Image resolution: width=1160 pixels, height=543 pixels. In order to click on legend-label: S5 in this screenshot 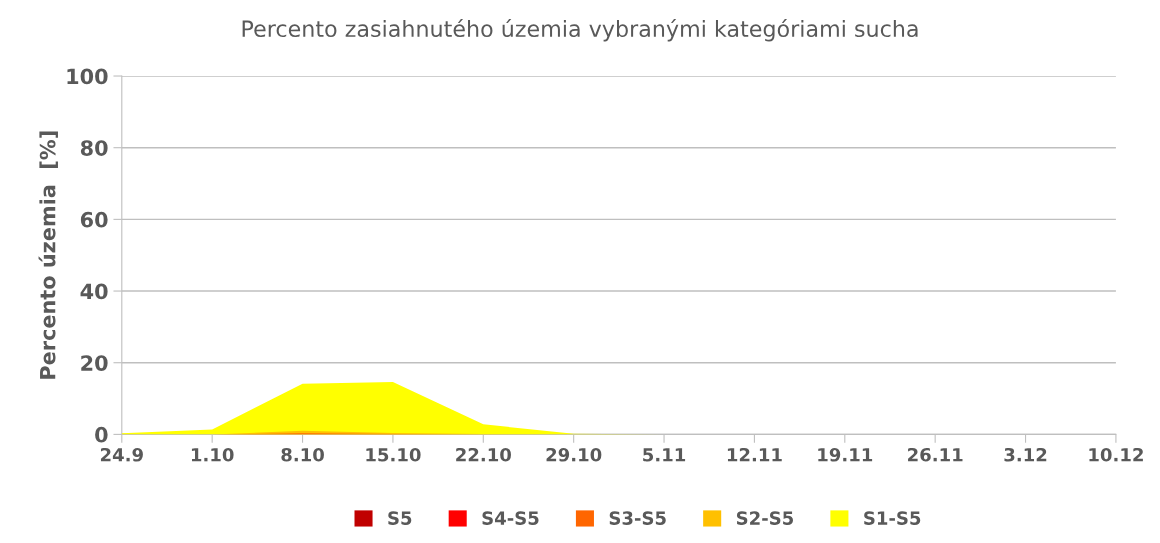, I will do `click(400, 518)`.